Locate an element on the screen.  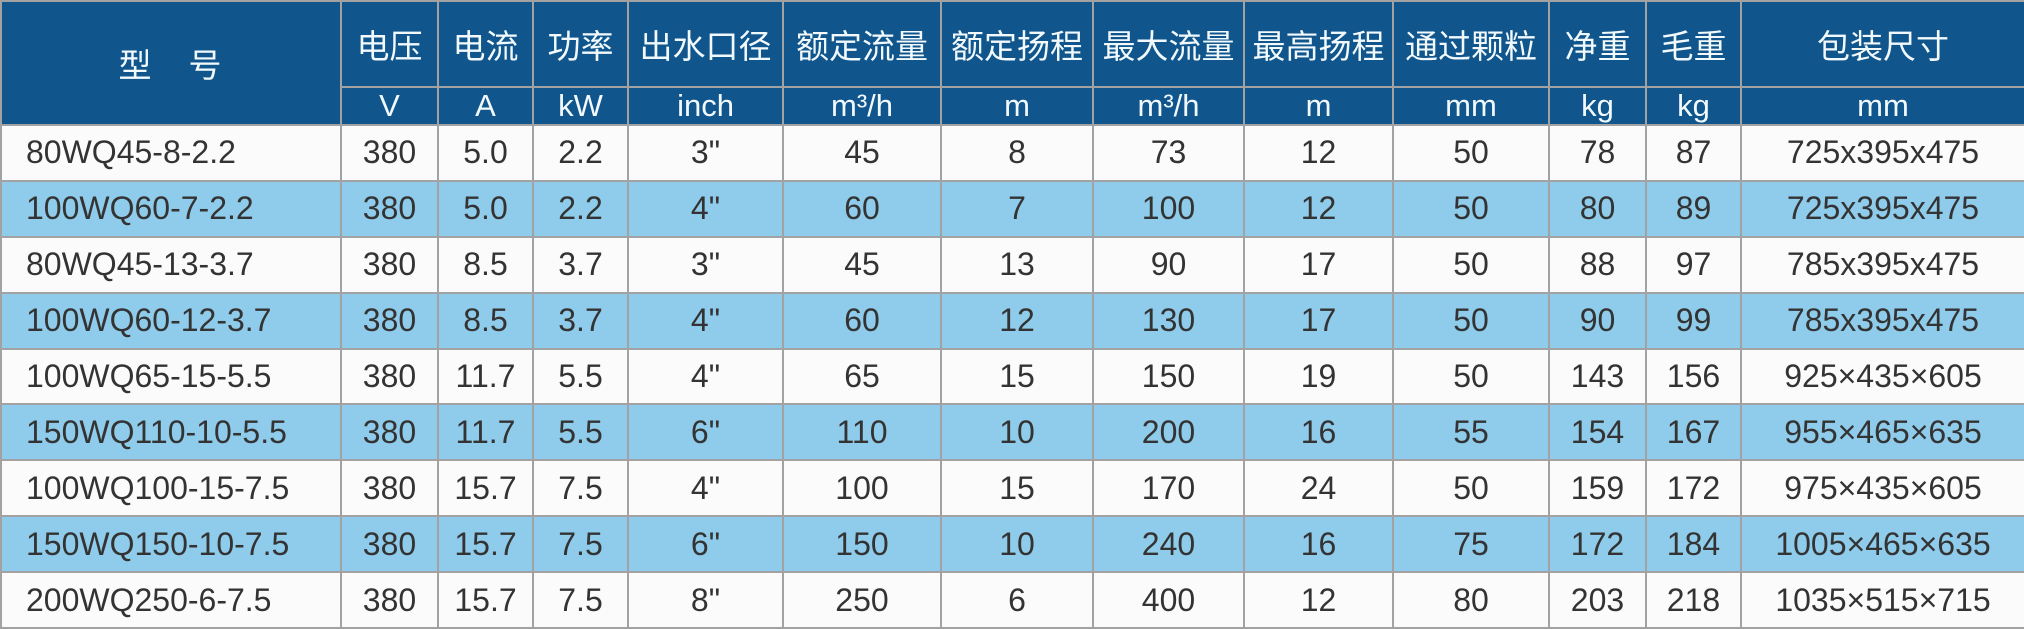
cell-max-head: 16 is located at coordinates (1318, 544).